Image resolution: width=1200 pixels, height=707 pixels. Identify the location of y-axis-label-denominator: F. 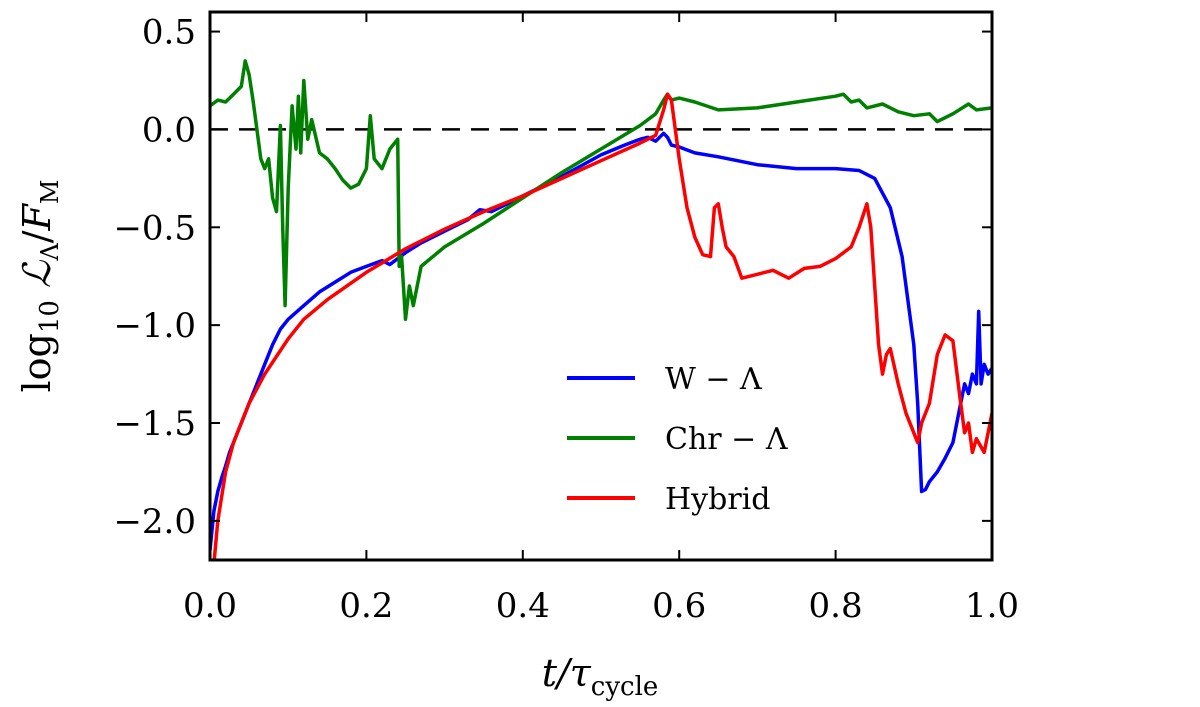
(37, 216).